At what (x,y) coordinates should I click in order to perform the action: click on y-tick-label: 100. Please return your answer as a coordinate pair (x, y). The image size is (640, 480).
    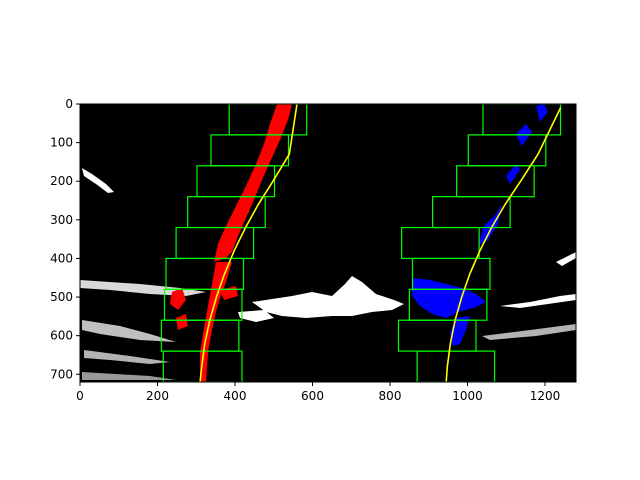
    Looking at the image, I should click on (61, 143).